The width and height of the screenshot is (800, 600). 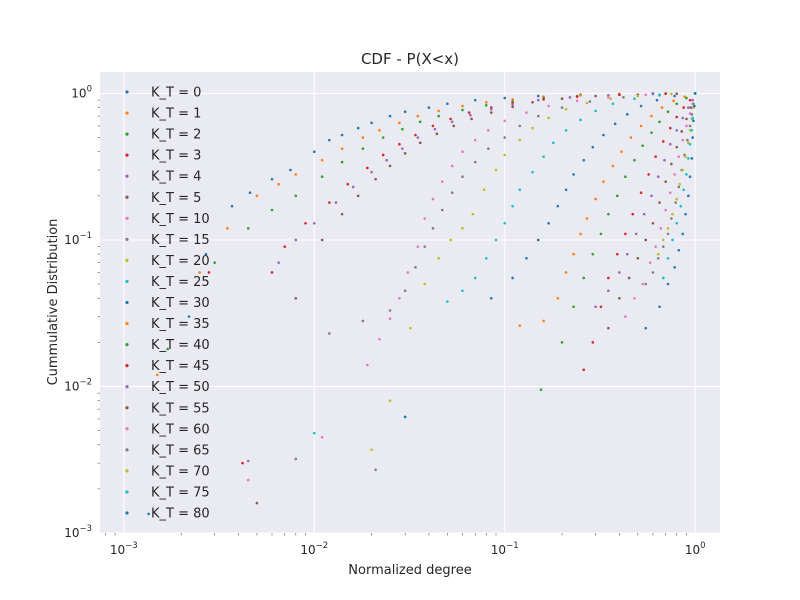 I want to click on legend-label: K_T = 0, so click(x=176, y=93).